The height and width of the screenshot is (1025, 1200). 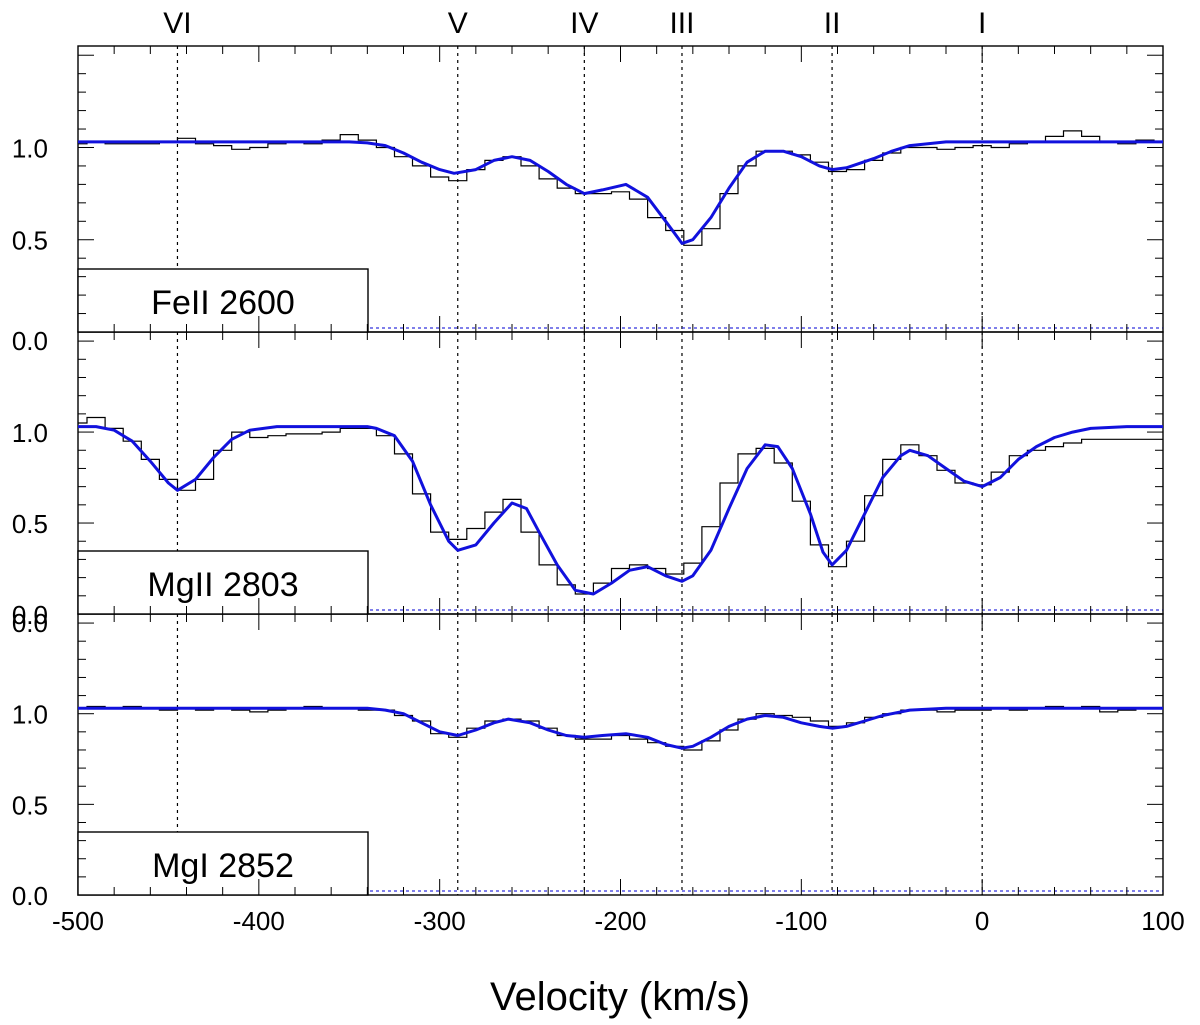 I want to click on component-label-iv: IV, so click(x=584, y=23).